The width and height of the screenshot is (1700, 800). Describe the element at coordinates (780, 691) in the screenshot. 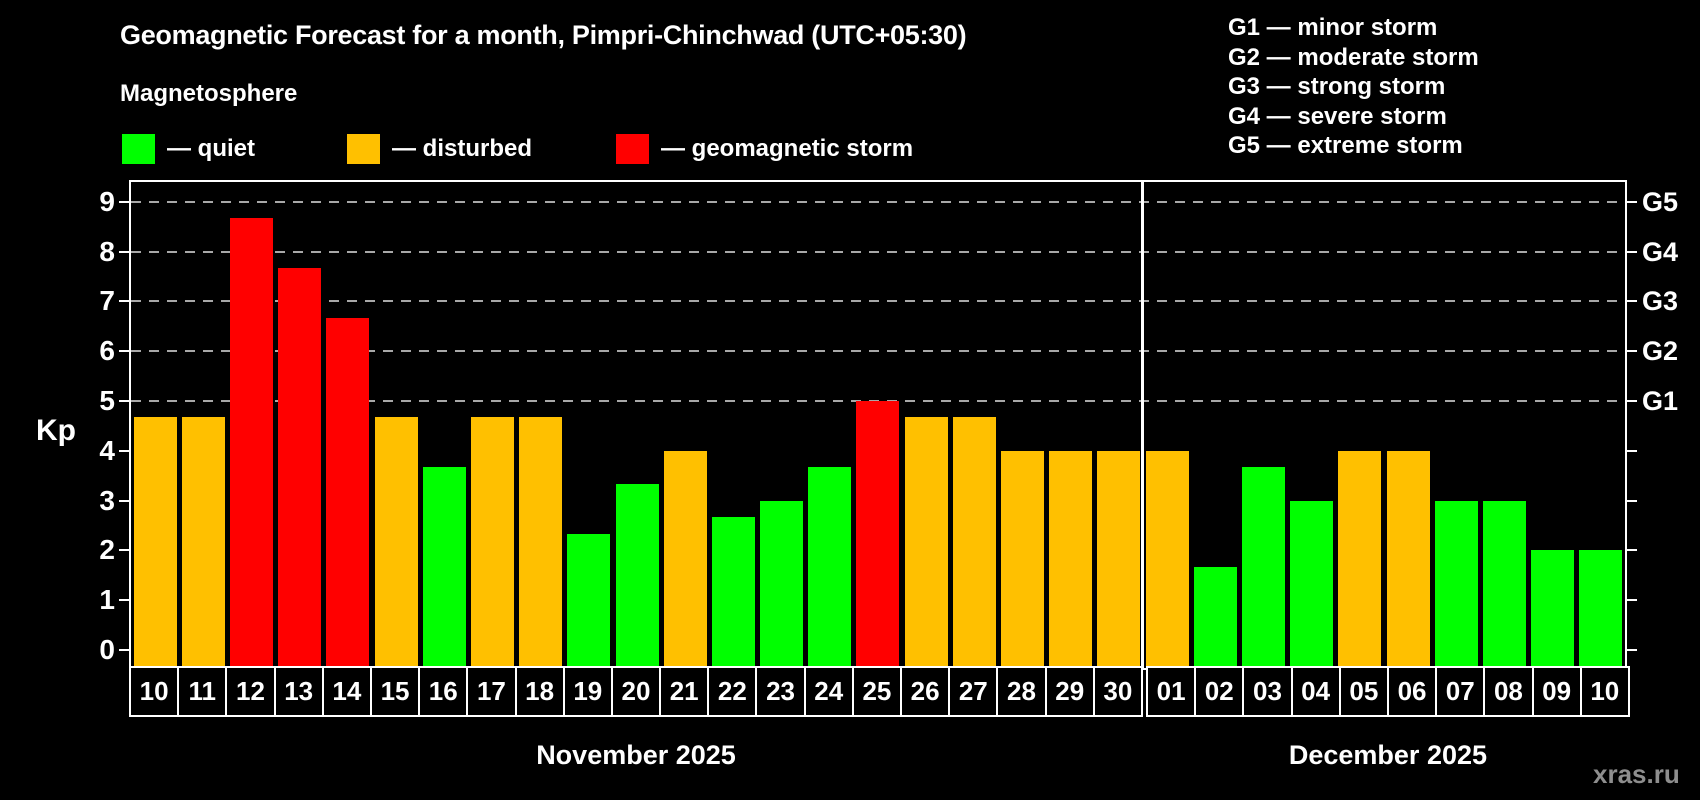

I see `date-cell: 23` at that location.